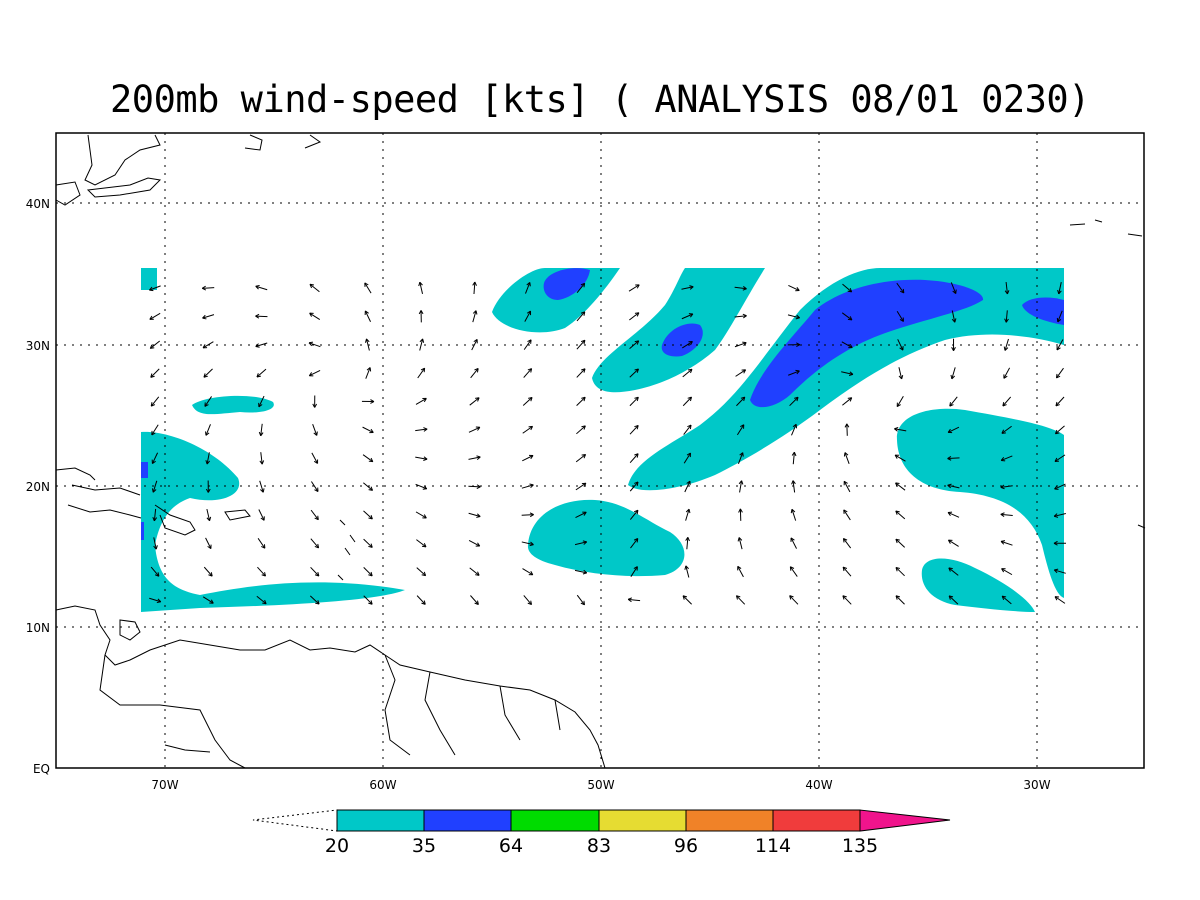  Describe the element at coordinates (41, 769) in the screenshot. I see `lat-label-eq: EQ` at that location.